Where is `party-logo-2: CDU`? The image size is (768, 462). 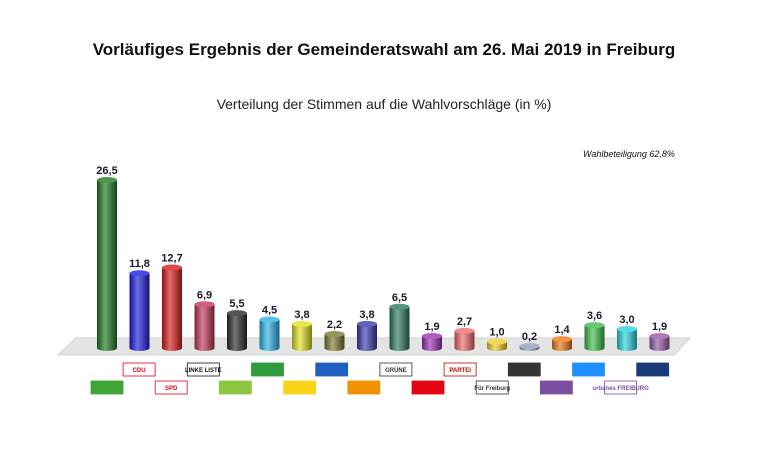 party-logo-2: CDU is located at coordinates (139, 369).